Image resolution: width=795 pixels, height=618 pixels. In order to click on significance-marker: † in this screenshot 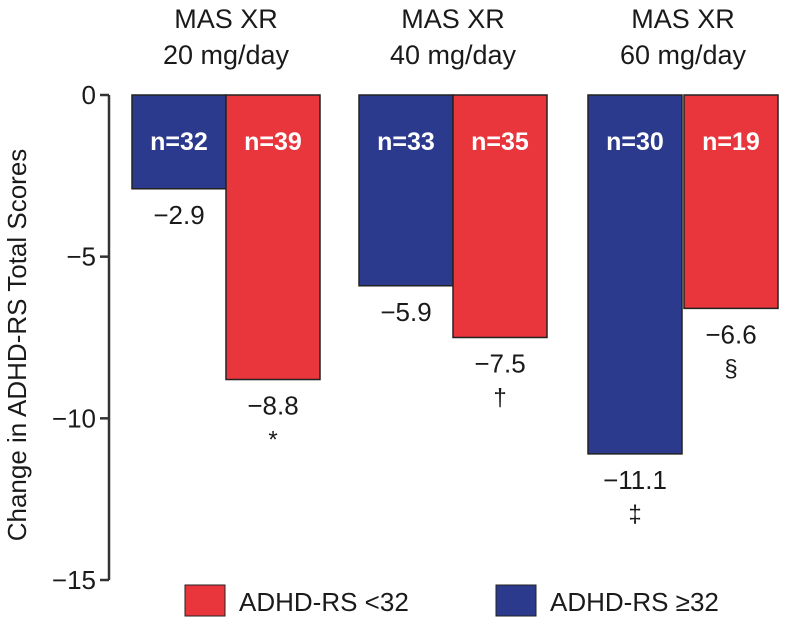, I will do `click(499, 398)`.